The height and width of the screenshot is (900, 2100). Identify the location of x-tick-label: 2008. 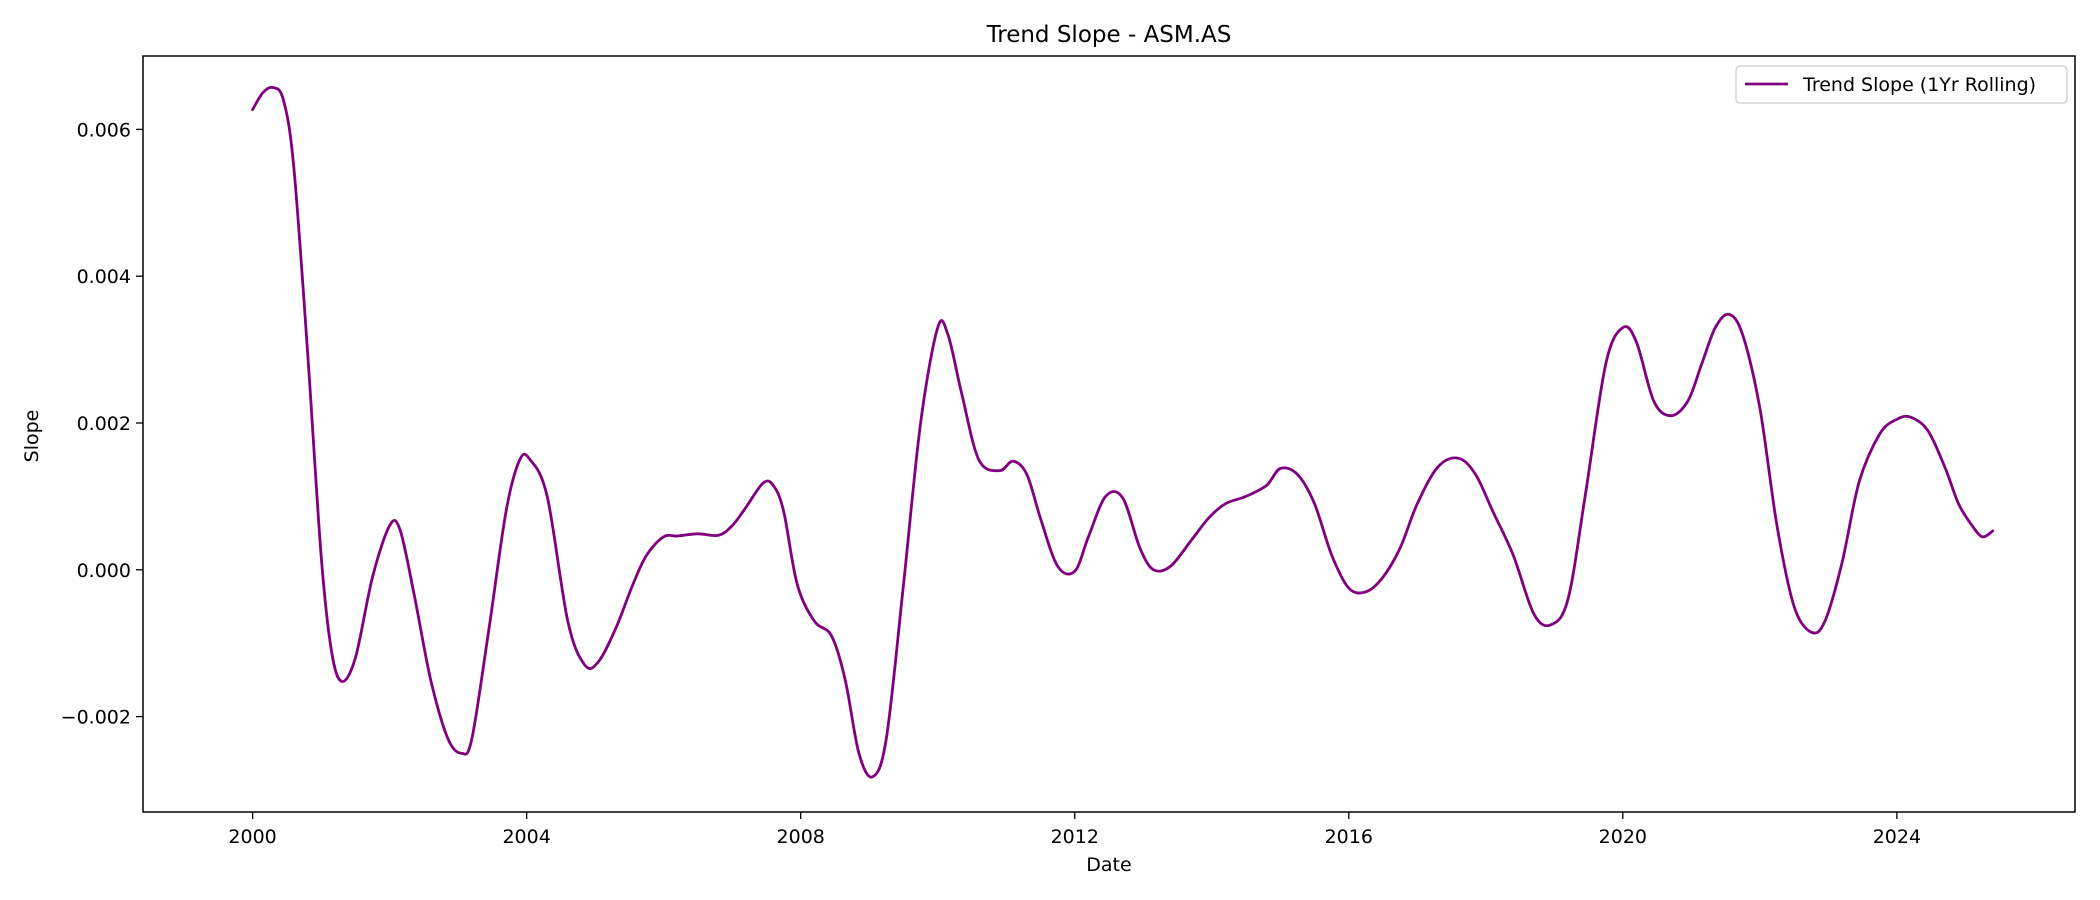
(801, 837).